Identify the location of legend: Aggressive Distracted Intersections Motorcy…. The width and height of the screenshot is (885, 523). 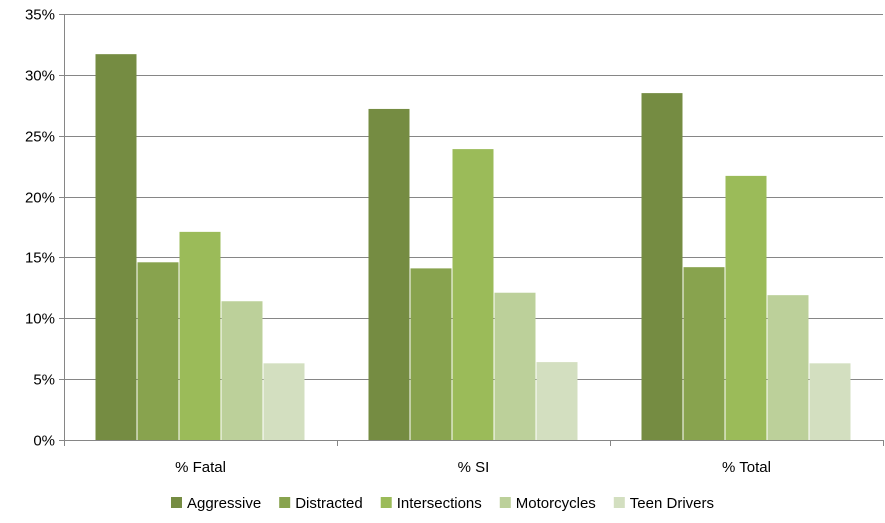
(442, 503).